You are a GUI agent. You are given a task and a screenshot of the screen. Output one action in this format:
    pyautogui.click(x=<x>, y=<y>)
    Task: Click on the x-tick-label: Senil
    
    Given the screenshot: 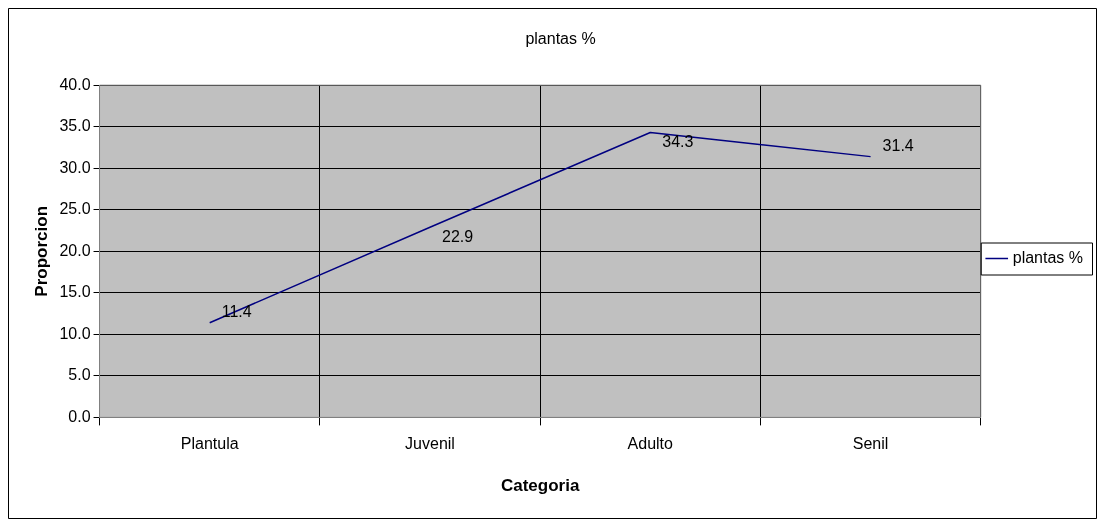 What is the action you would take?
    pyautogui.click(x=870, y=444)
    